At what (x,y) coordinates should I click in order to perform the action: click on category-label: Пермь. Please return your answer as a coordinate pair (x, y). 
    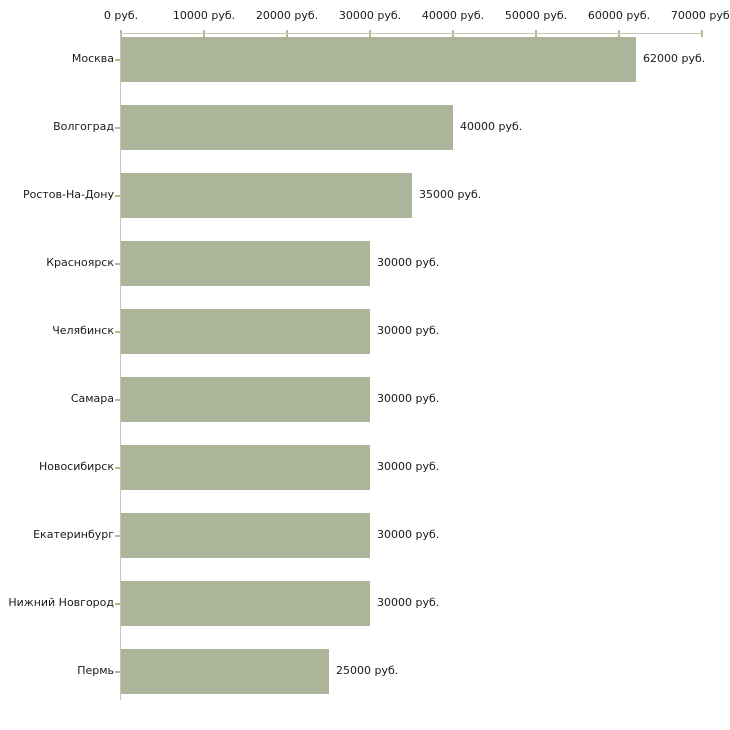
    Looking at the image, I should click on (95, 670).